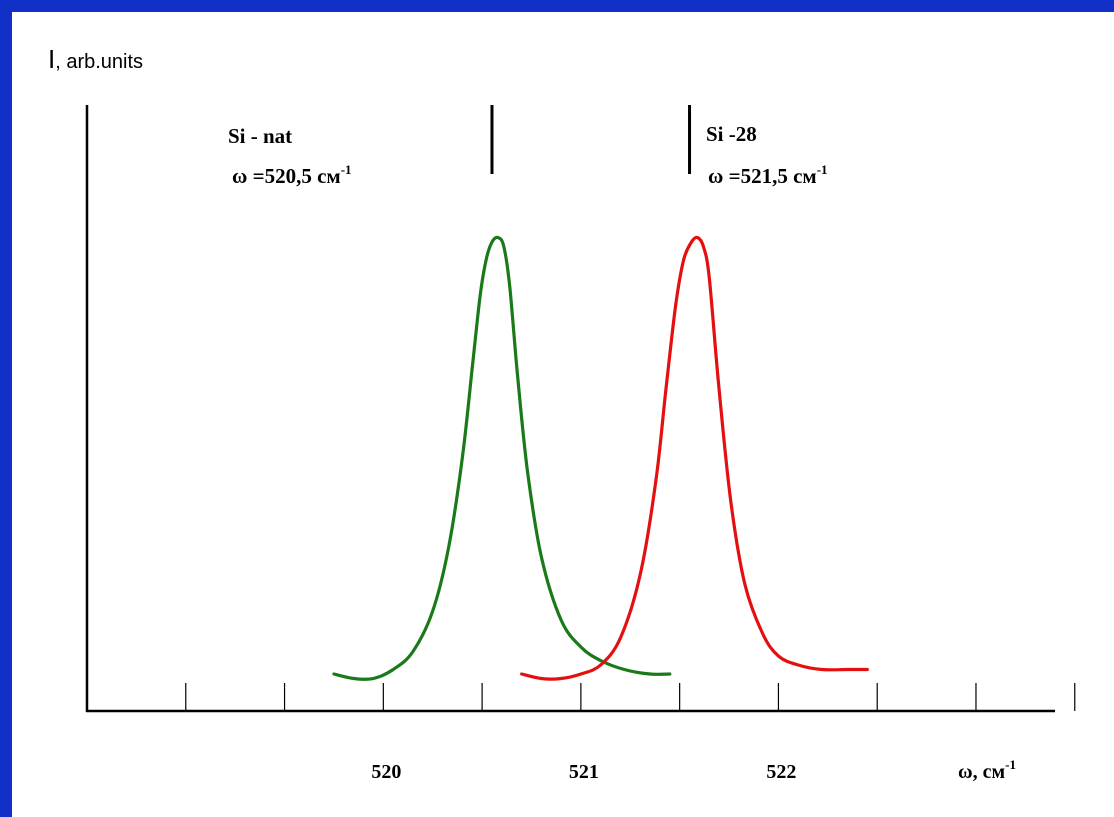  I want to click on annotation-frequency-value-0: ω =520,5 см, so click(286, 176).